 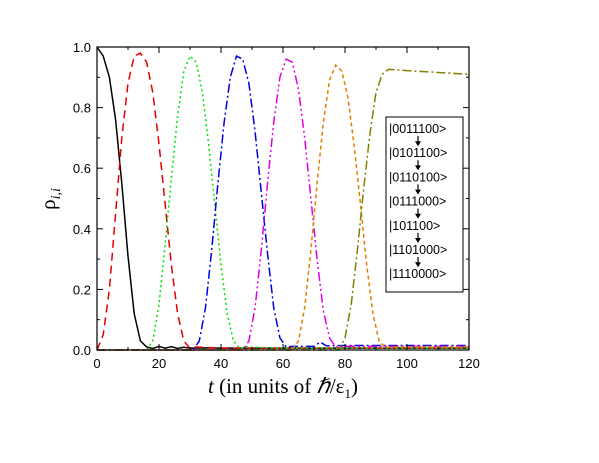 What do you see at coordinates (324, 386) in the screenshot?
I see `x-axis-title-hbar: ℏ` at bounding box center [324, 386].